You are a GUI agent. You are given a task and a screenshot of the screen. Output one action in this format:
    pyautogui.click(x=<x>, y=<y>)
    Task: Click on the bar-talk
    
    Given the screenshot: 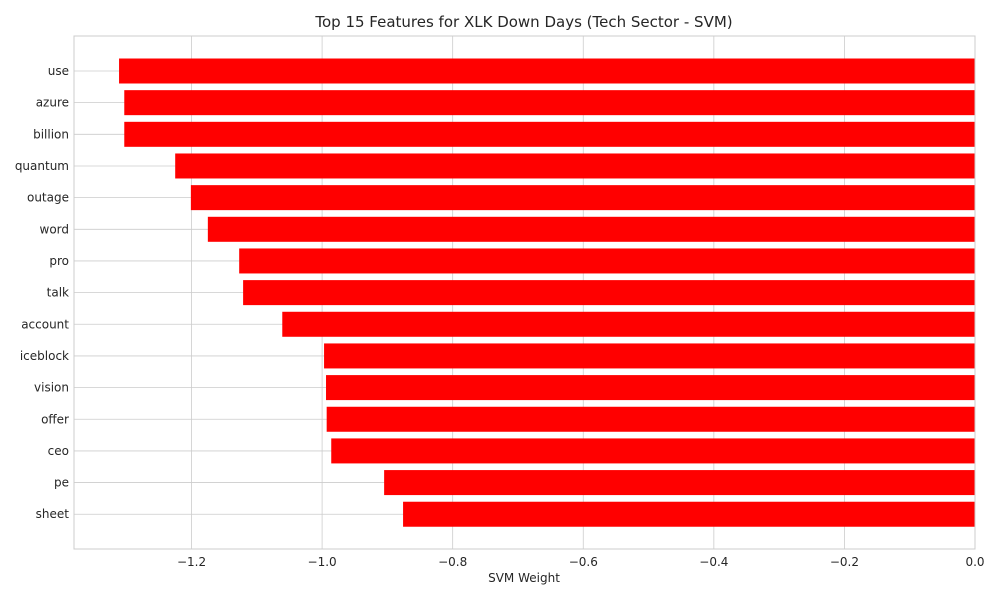 What is the action you would take?
    pyautogui.click(x=609, y=293)
    